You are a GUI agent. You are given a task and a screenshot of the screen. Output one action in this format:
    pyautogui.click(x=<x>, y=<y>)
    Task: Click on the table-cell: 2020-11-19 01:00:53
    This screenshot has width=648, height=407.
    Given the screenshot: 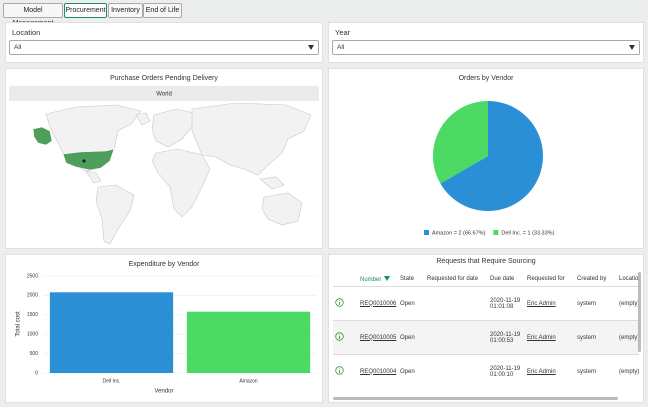 What is the action you would take?
    pyautogui.click(x=506, y=337)
    